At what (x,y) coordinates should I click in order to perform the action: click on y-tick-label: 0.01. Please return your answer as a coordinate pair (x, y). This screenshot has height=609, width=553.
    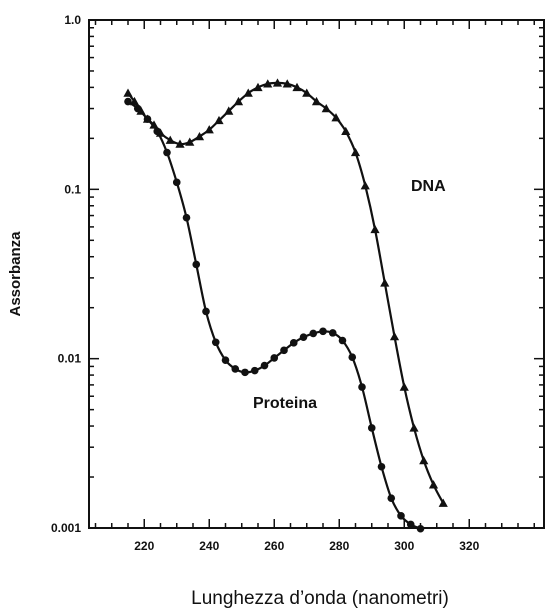
    Looking at the image, I should click on (70, 359).